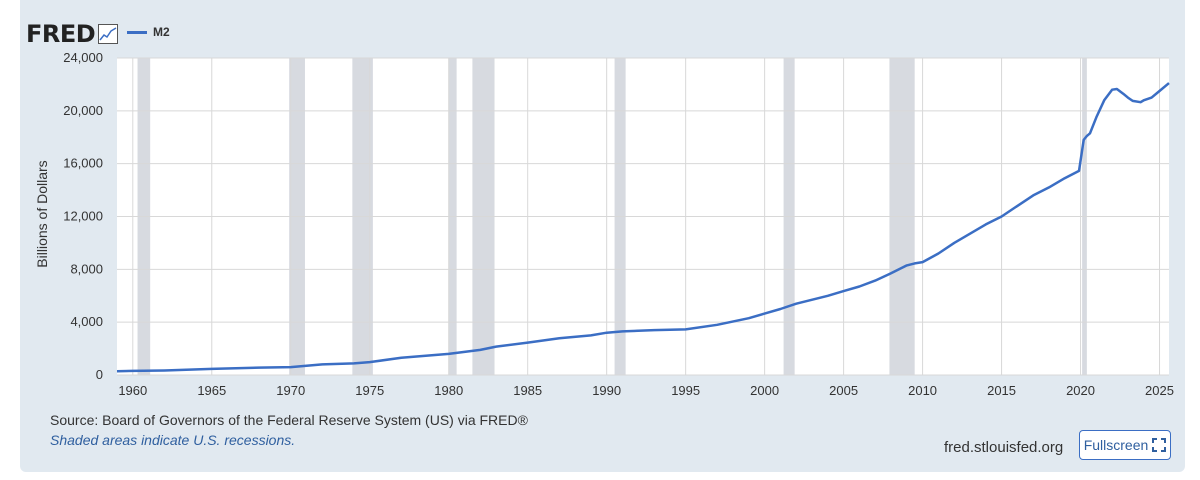  What do you see at coordinates (83, 163) in the screenshot?
I see `y-tick-label: 16,000` at bounding box center [83, 163].